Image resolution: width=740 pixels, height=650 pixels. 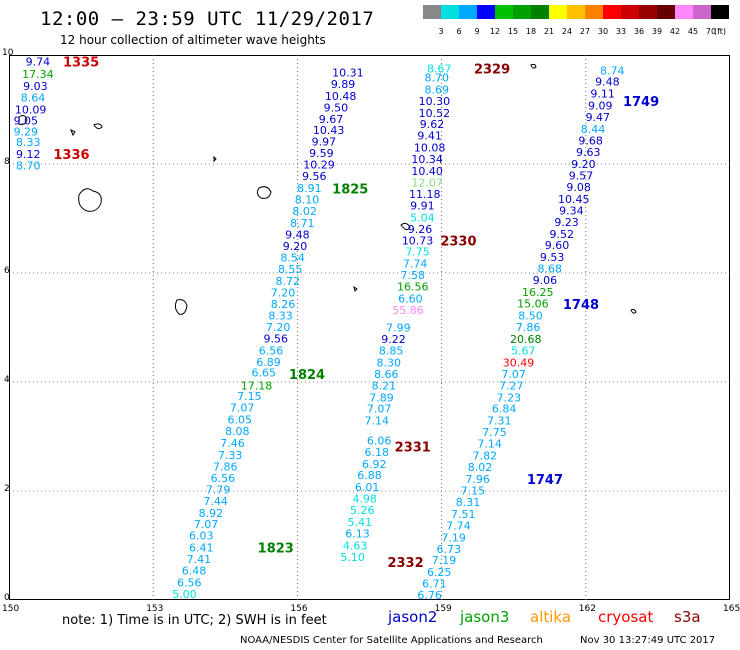 I want to click on wave-height-value: 8.92, so click(x=211, y=513).